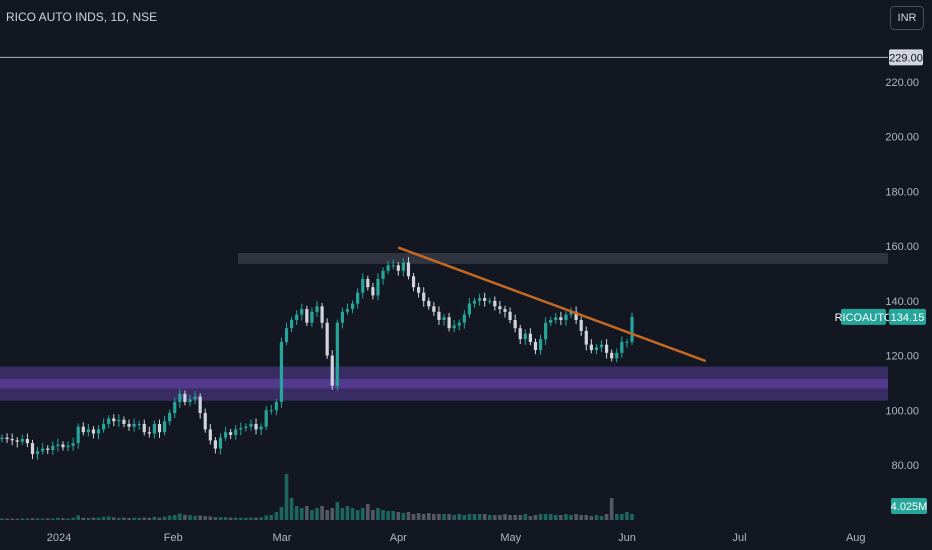  I want to click on resistance-zone, so click(563, 258).